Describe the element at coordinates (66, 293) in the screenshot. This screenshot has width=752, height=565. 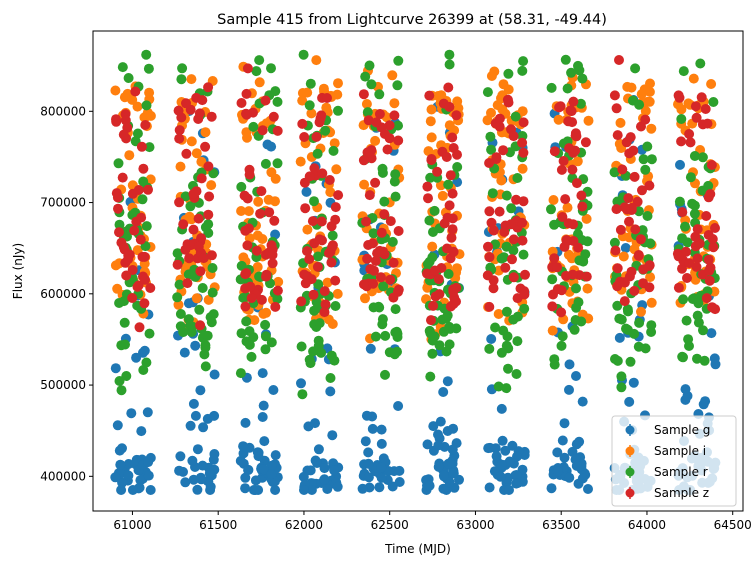
I see `y-axis-ticks: 400000 500000 600000 700000 800000` at that location.